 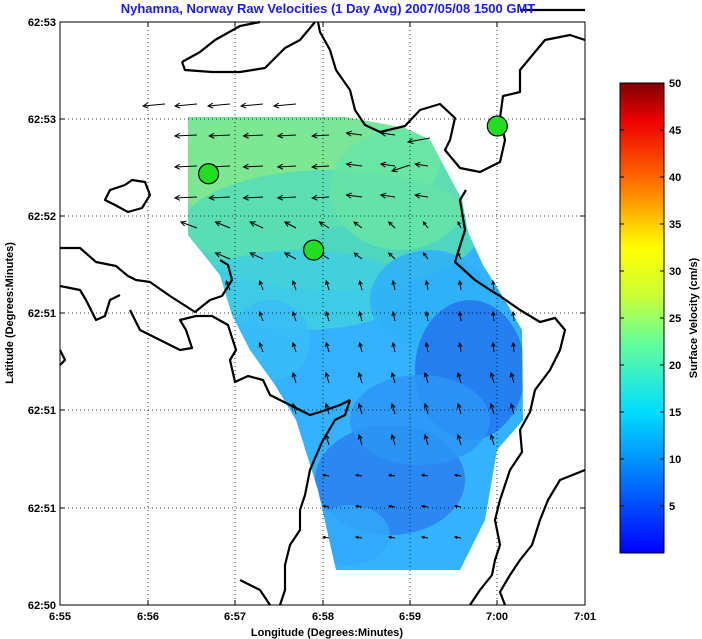 I want to click on y-axis-label: Latitude (Degrees:Minutes), so click(x=10, y=313).